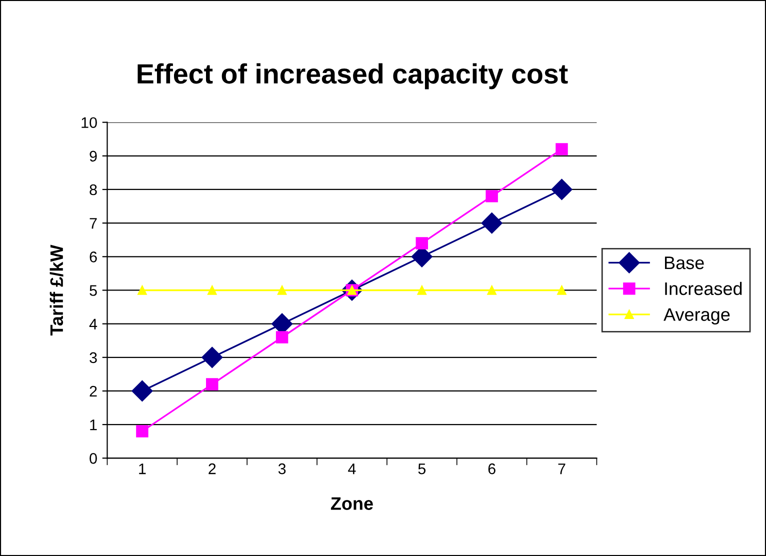 The height and width of the screenshot is (556, 766). What do you see at coordinates (93, 223) in the screenshot?
I see `y-tick-label: 7` at bounding box center [93, 223].